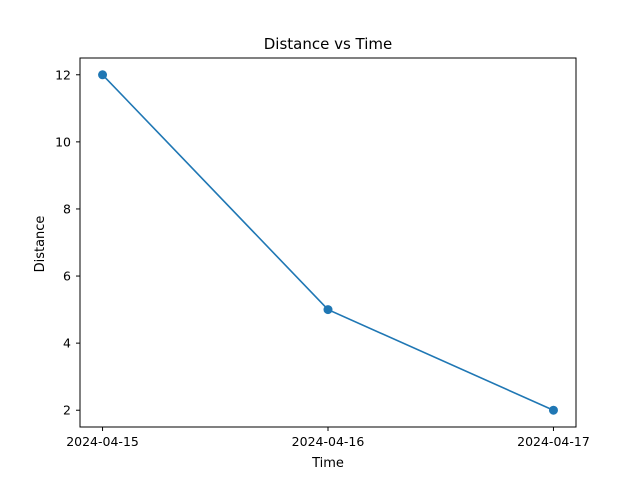 The height and width of the screenshot is (480, 640). Describe the element at coordinates (63, 74) in the screenshot. I see `y-tick-label: 12` at that location.